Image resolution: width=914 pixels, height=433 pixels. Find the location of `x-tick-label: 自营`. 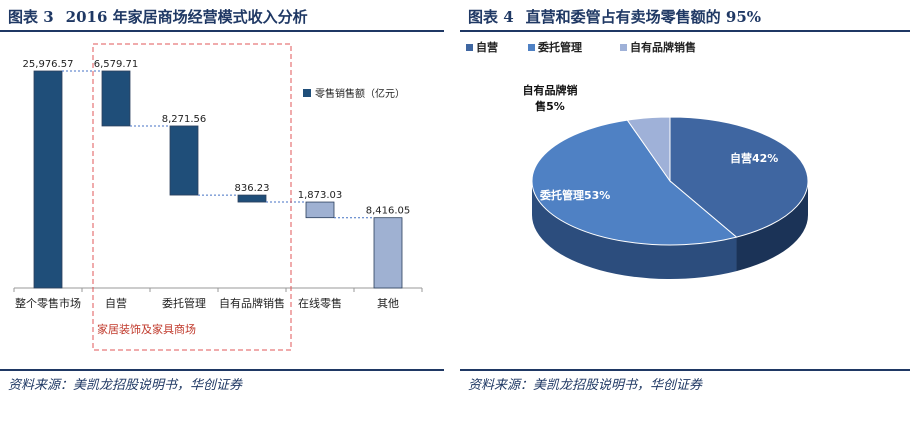

x-tick-label: 自营 is located at coordinates (116, 303).